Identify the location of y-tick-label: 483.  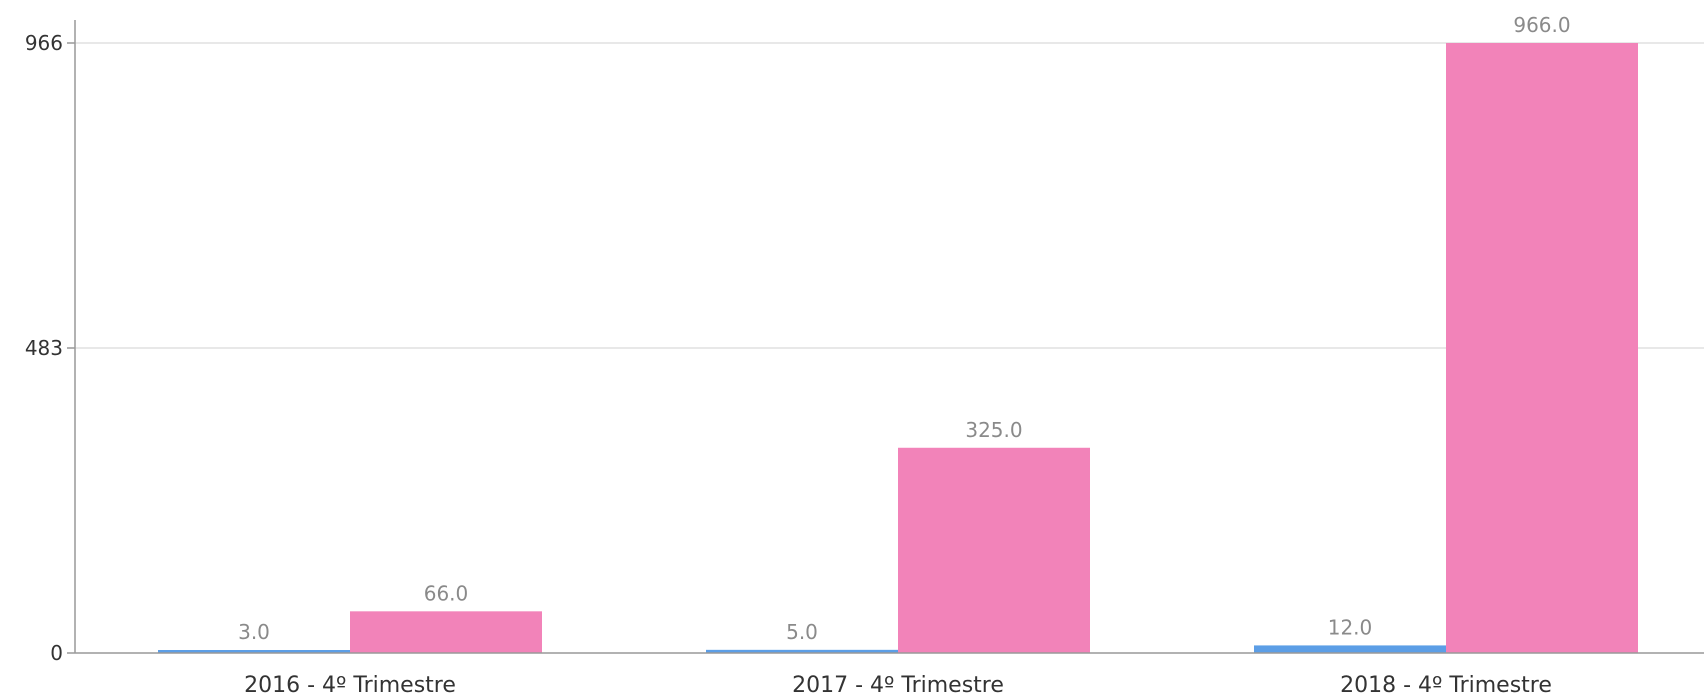
(44, 348).